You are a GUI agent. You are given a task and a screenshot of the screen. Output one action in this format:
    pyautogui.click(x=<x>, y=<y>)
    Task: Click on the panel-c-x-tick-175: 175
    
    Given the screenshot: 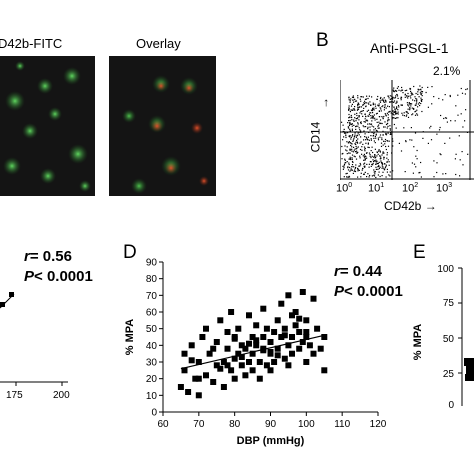 What is the action you would take?
    pyautogui.click(x=14, y=395)
    